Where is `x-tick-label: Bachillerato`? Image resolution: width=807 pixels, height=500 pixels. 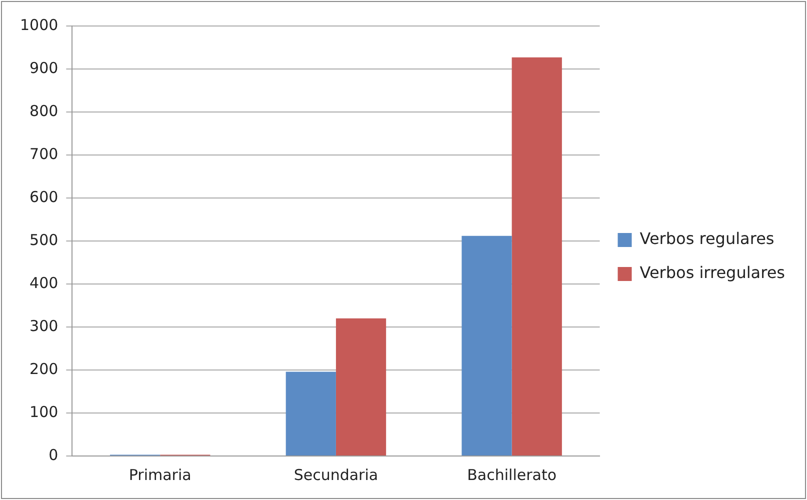
x-tick-label: Bachillerato is located at coordinates (512, 475).